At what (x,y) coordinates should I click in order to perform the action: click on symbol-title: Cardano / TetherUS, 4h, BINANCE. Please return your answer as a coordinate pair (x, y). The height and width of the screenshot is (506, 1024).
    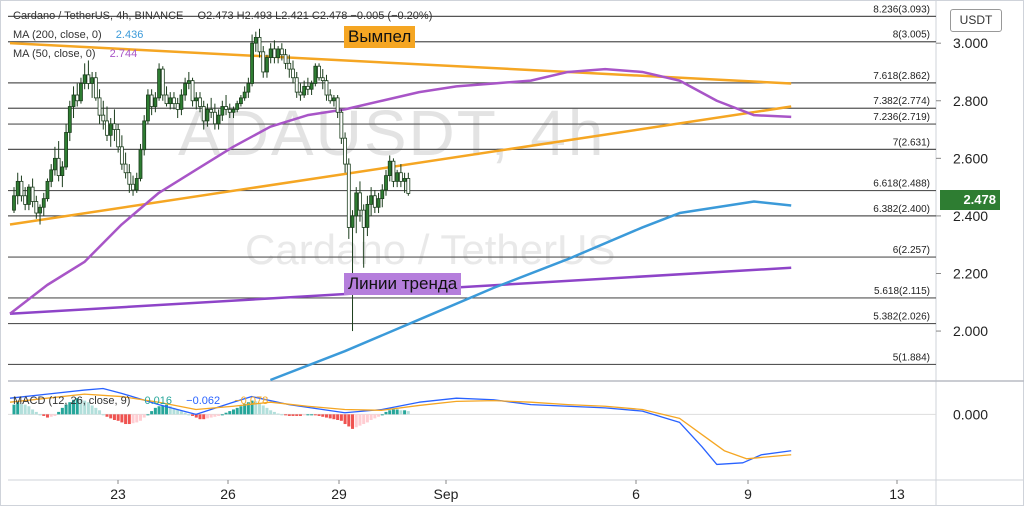
    Looking at the image, I should click on (98, 16).